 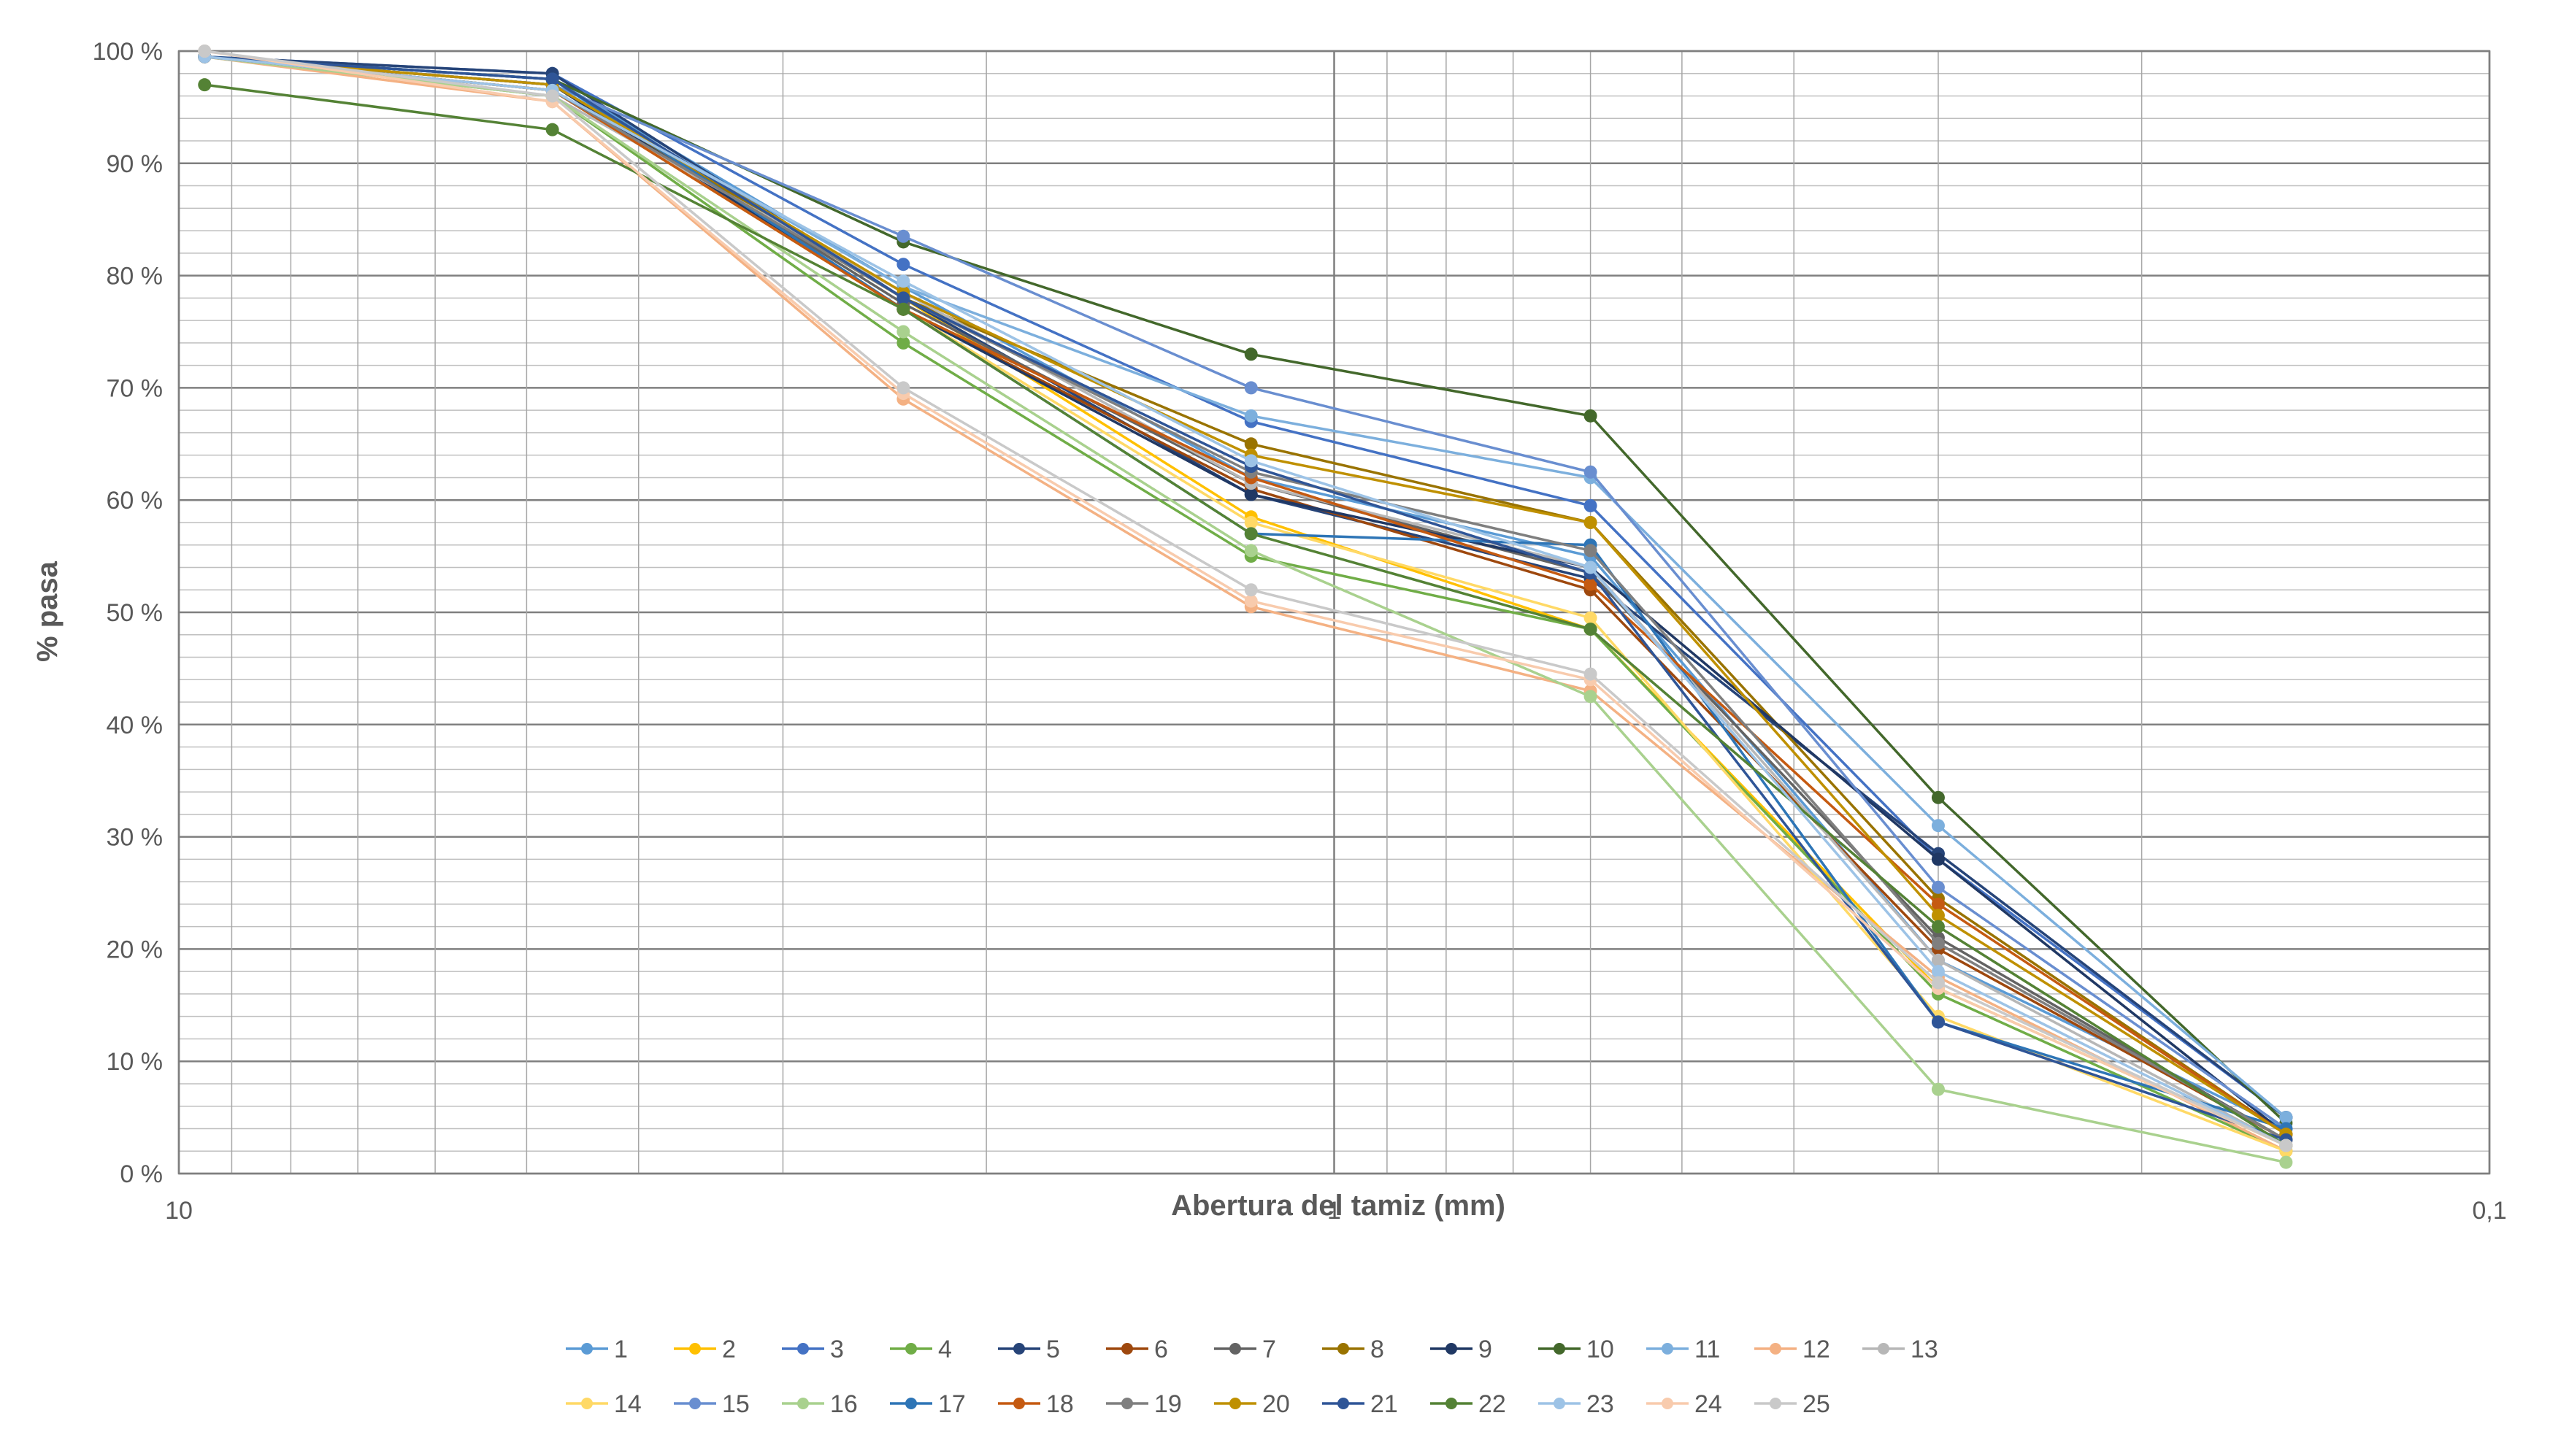 What do you see at coordinates (736, 1404) in the screenshot?
I see `legend-label: 15` at bounding box center [736, 1404].